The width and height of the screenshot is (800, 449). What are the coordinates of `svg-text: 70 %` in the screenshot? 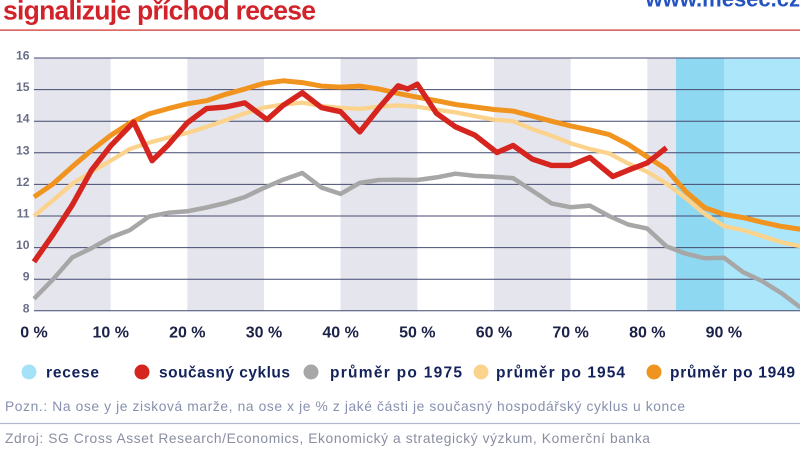 It's located at (570, 333).